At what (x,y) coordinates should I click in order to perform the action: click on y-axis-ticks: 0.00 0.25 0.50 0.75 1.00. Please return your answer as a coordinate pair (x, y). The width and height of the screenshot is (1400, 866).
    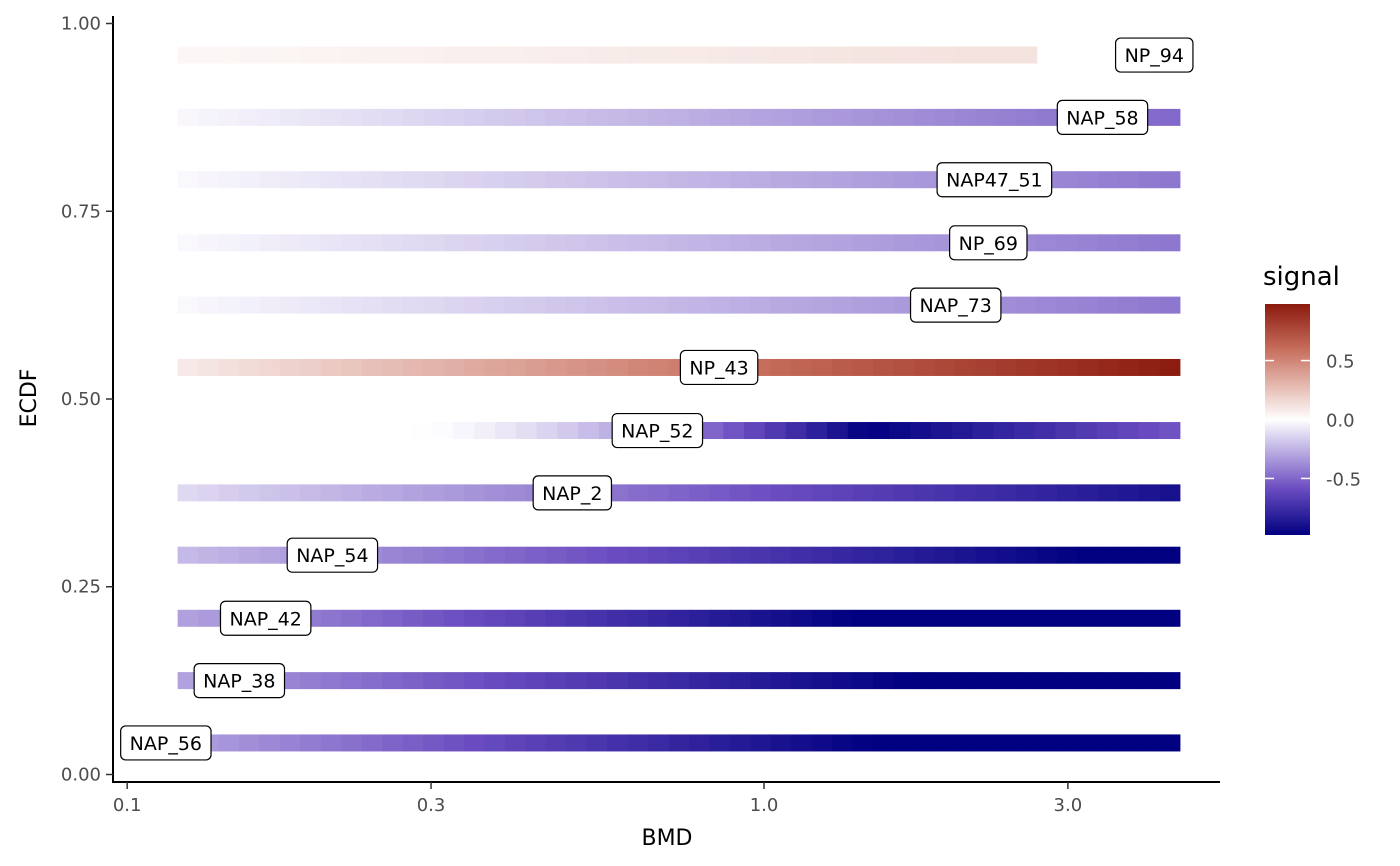
    Looking at the image, I should click on (87, 399).